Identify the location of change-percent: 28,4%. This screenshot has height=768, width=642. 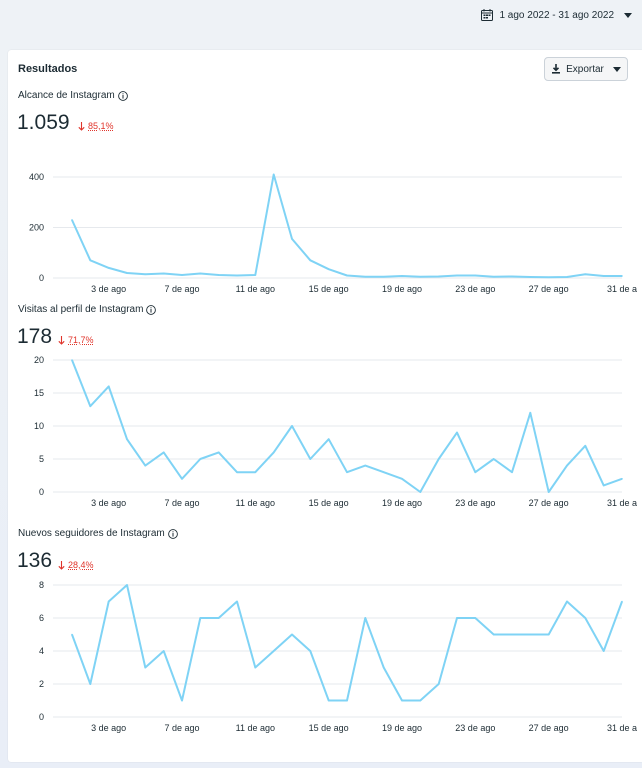
(81, 565).